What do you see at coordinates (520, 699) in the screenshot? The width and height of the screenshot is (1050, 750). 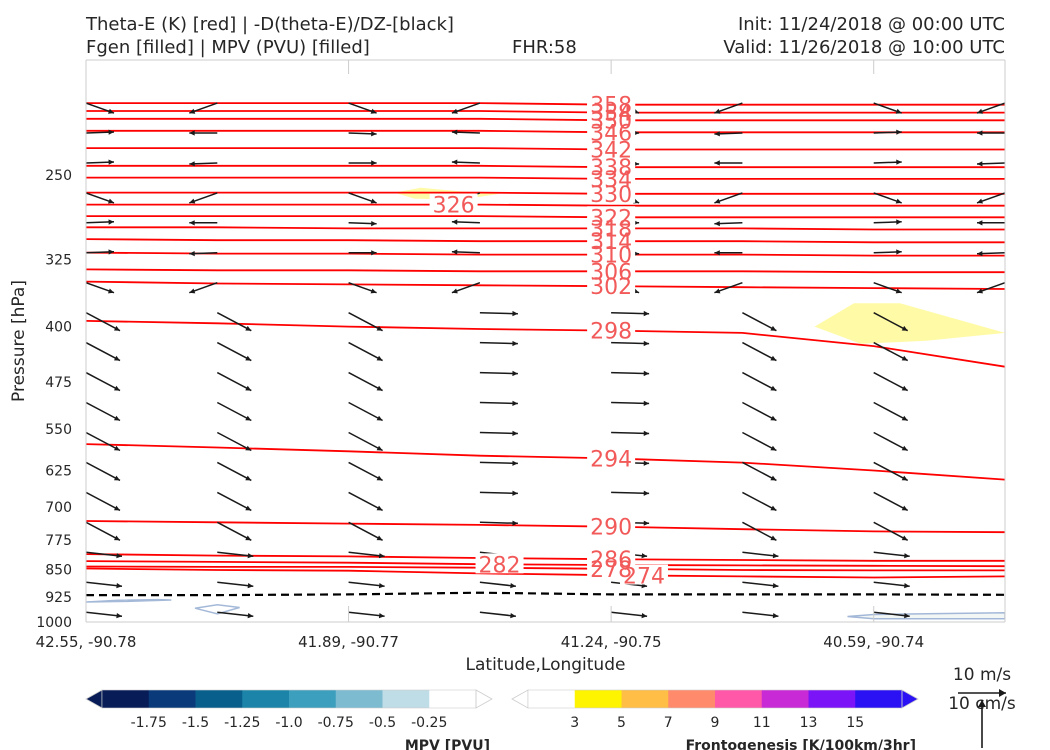 I see `fgen-colorbar-min-arrow` at bounding box center [520, 699].